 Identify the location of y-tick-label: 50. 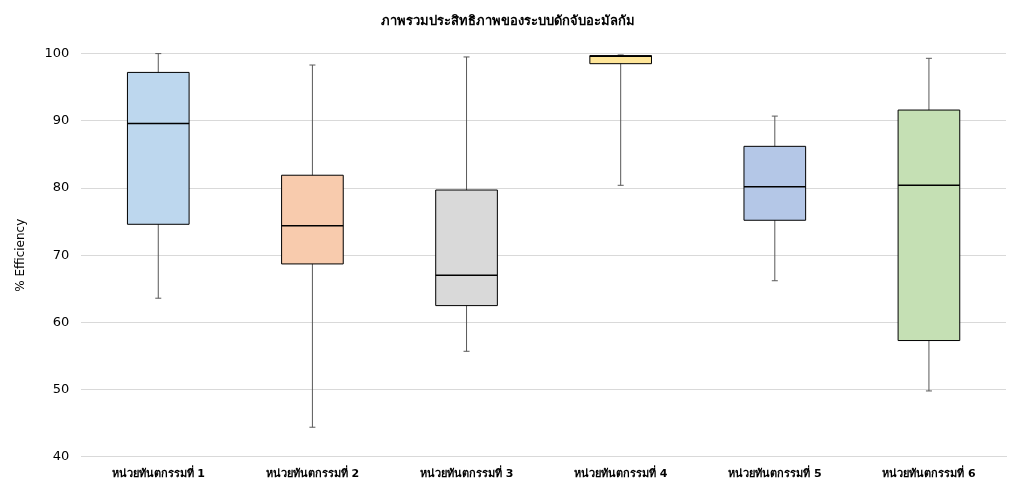
(61, 388).